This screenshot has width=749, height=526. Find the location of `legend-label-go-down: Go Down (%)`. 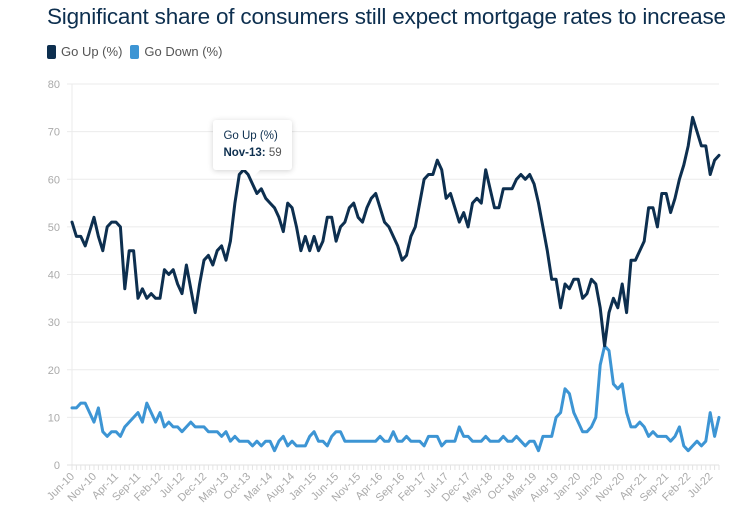

legend-label-go-down: Go Down (%) is located at coordinates (183, 51).